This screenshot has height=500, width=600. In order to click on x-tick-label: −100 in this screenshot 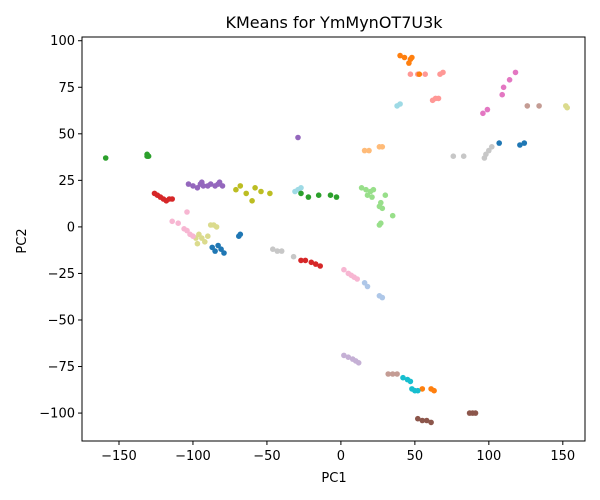, I will do `click(193, 456)`.